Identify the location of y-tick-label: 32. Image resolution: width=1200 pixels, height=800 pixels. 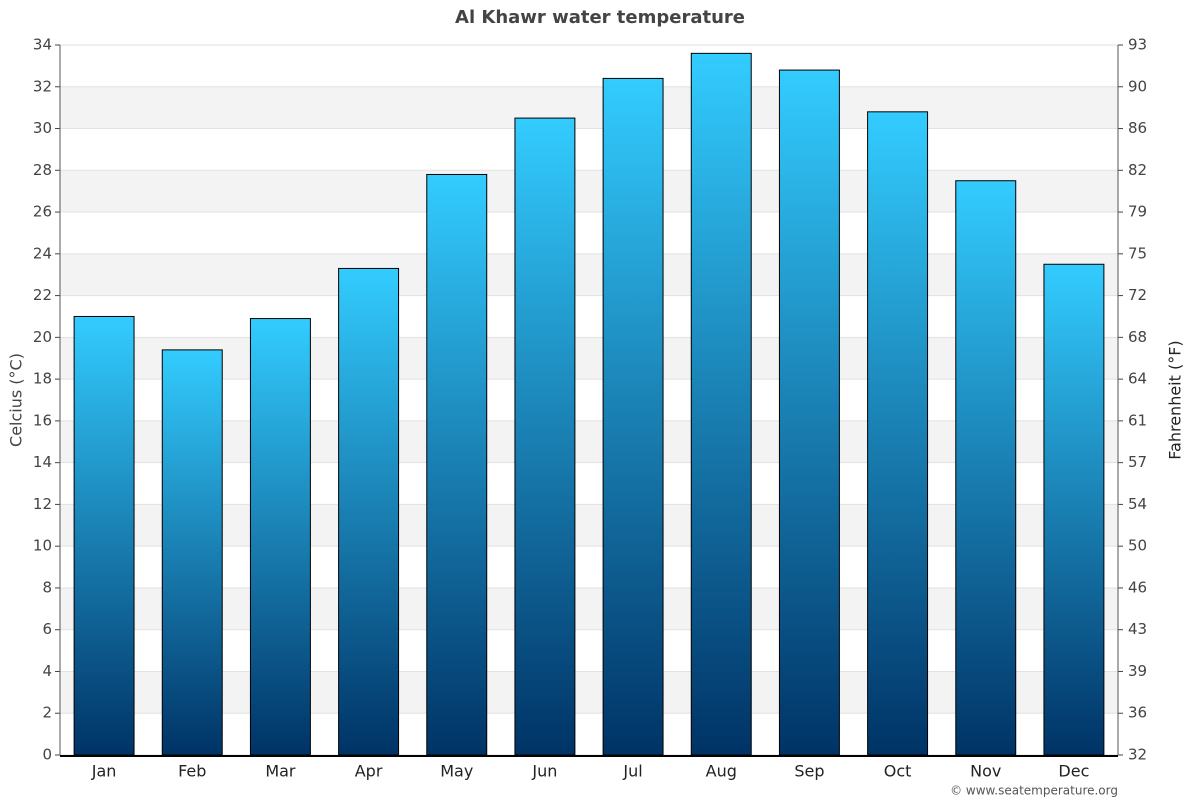
(42, 86).